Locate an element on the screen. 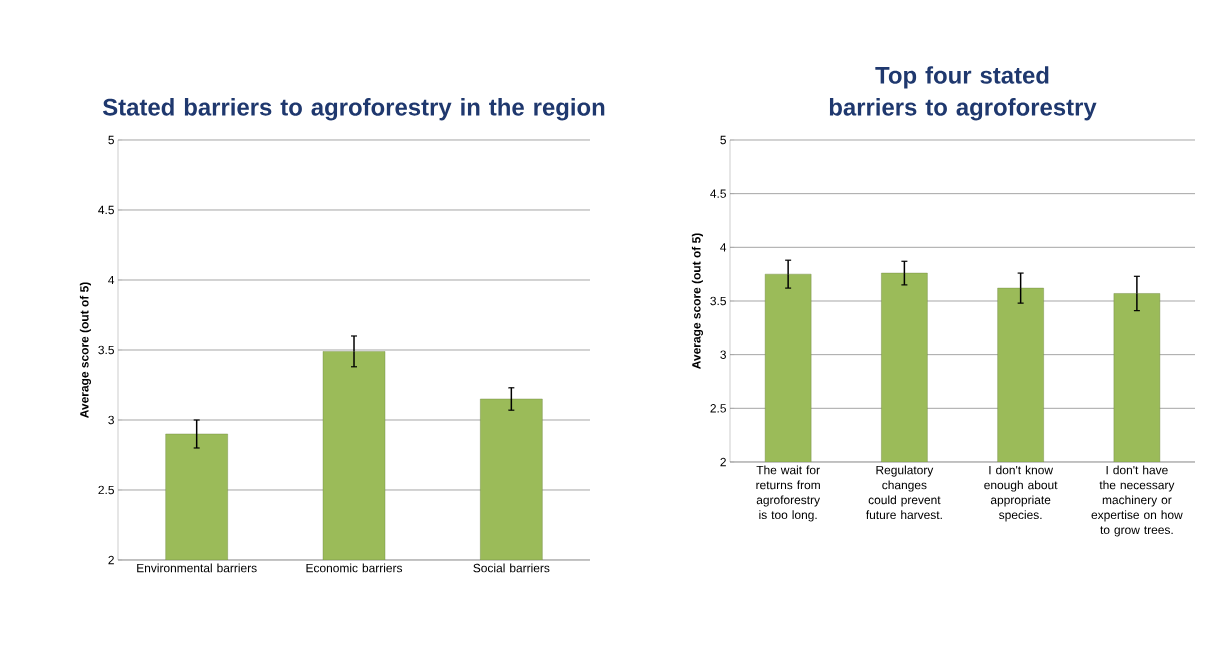 The width and height of the screenshot is (1214, 647). chart-title: Stated barriers to agroforestry in the region is located at coordinates (353, 109).